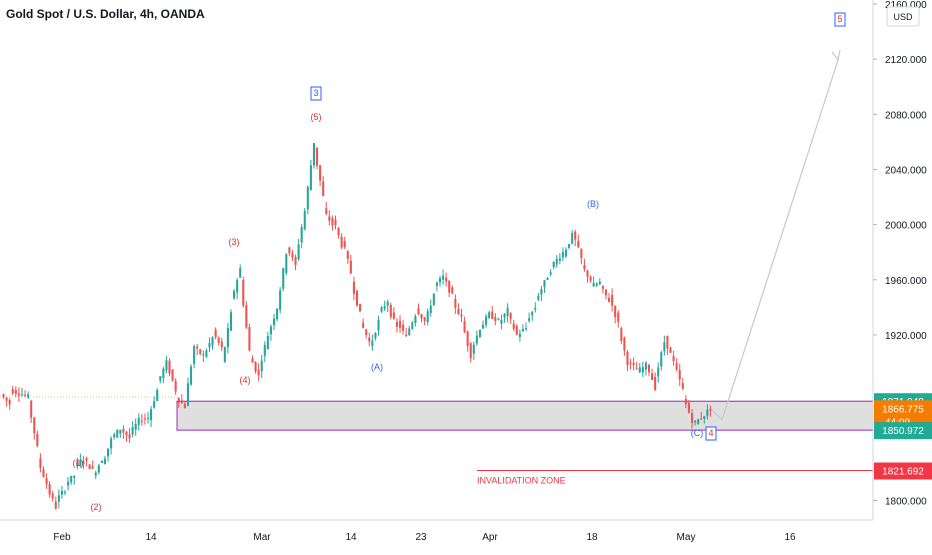 Image resolution: width=932 pixels, height=555 pixels. What do you see at coordinates (903, 472) in the screenshot?
I see `invalidation-price: 1821.692` at bounding box center [903, 472].